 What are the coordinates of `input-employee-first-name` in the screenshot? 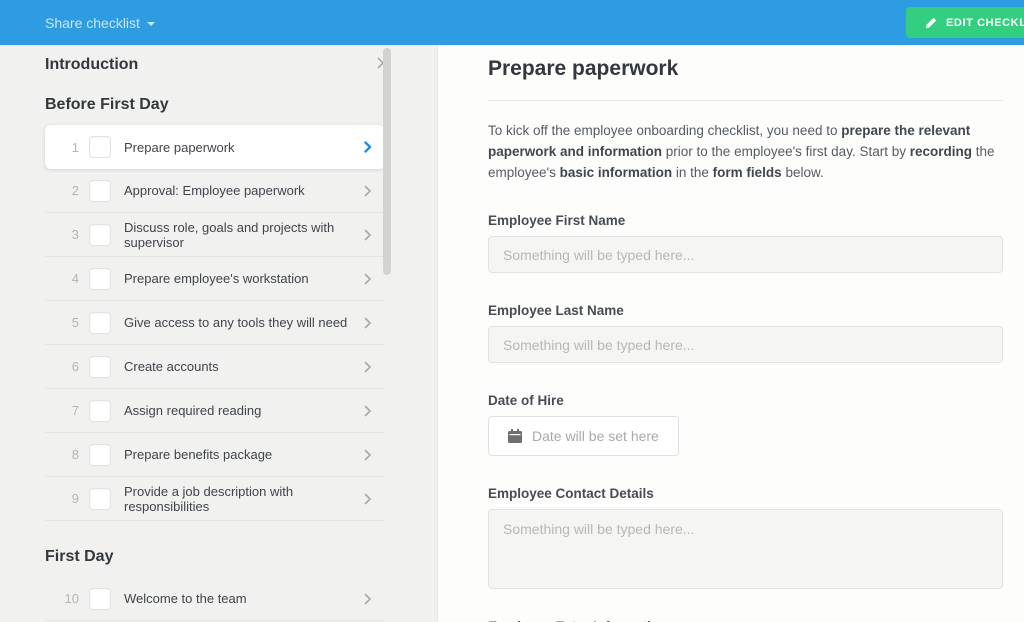 It's located at (745, 254).